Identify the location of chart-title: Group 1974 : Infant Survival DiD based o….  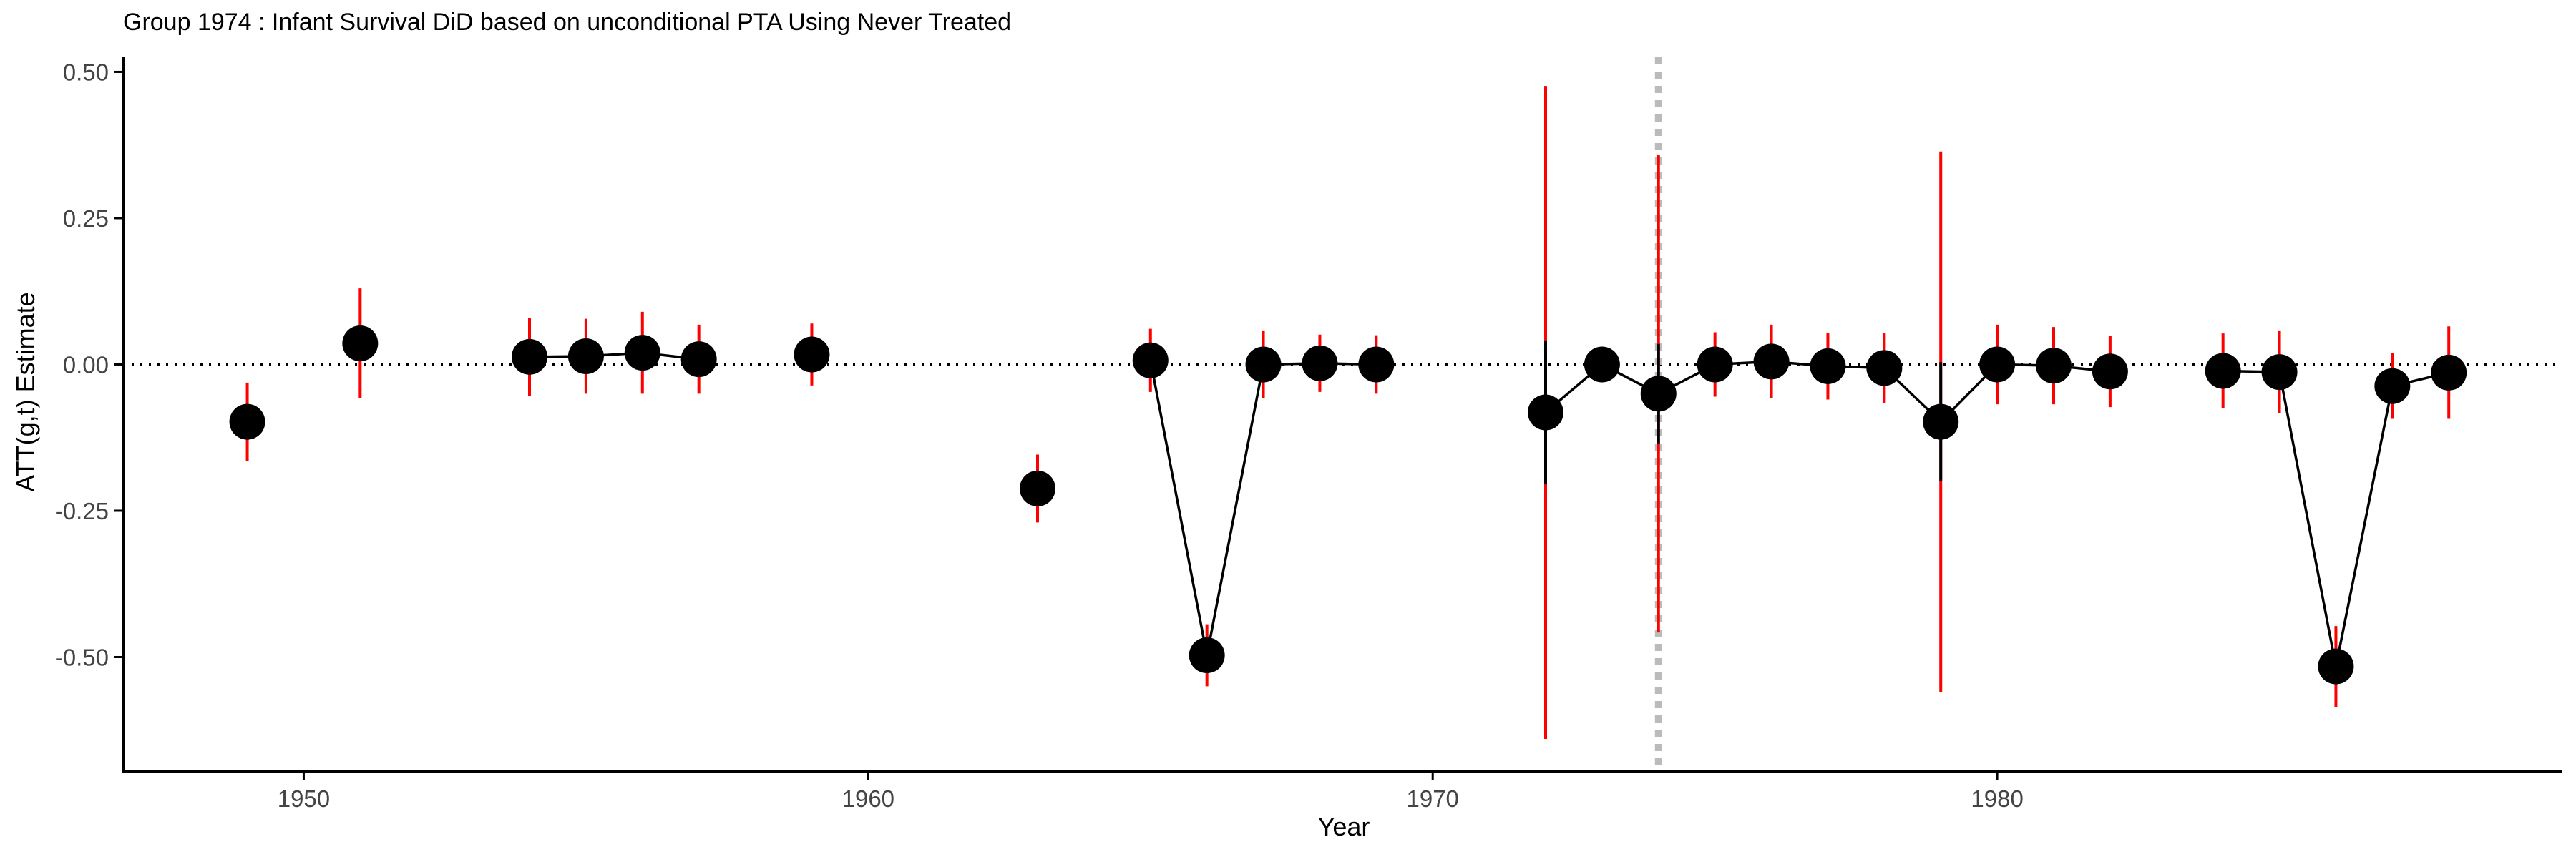
(567, 22).